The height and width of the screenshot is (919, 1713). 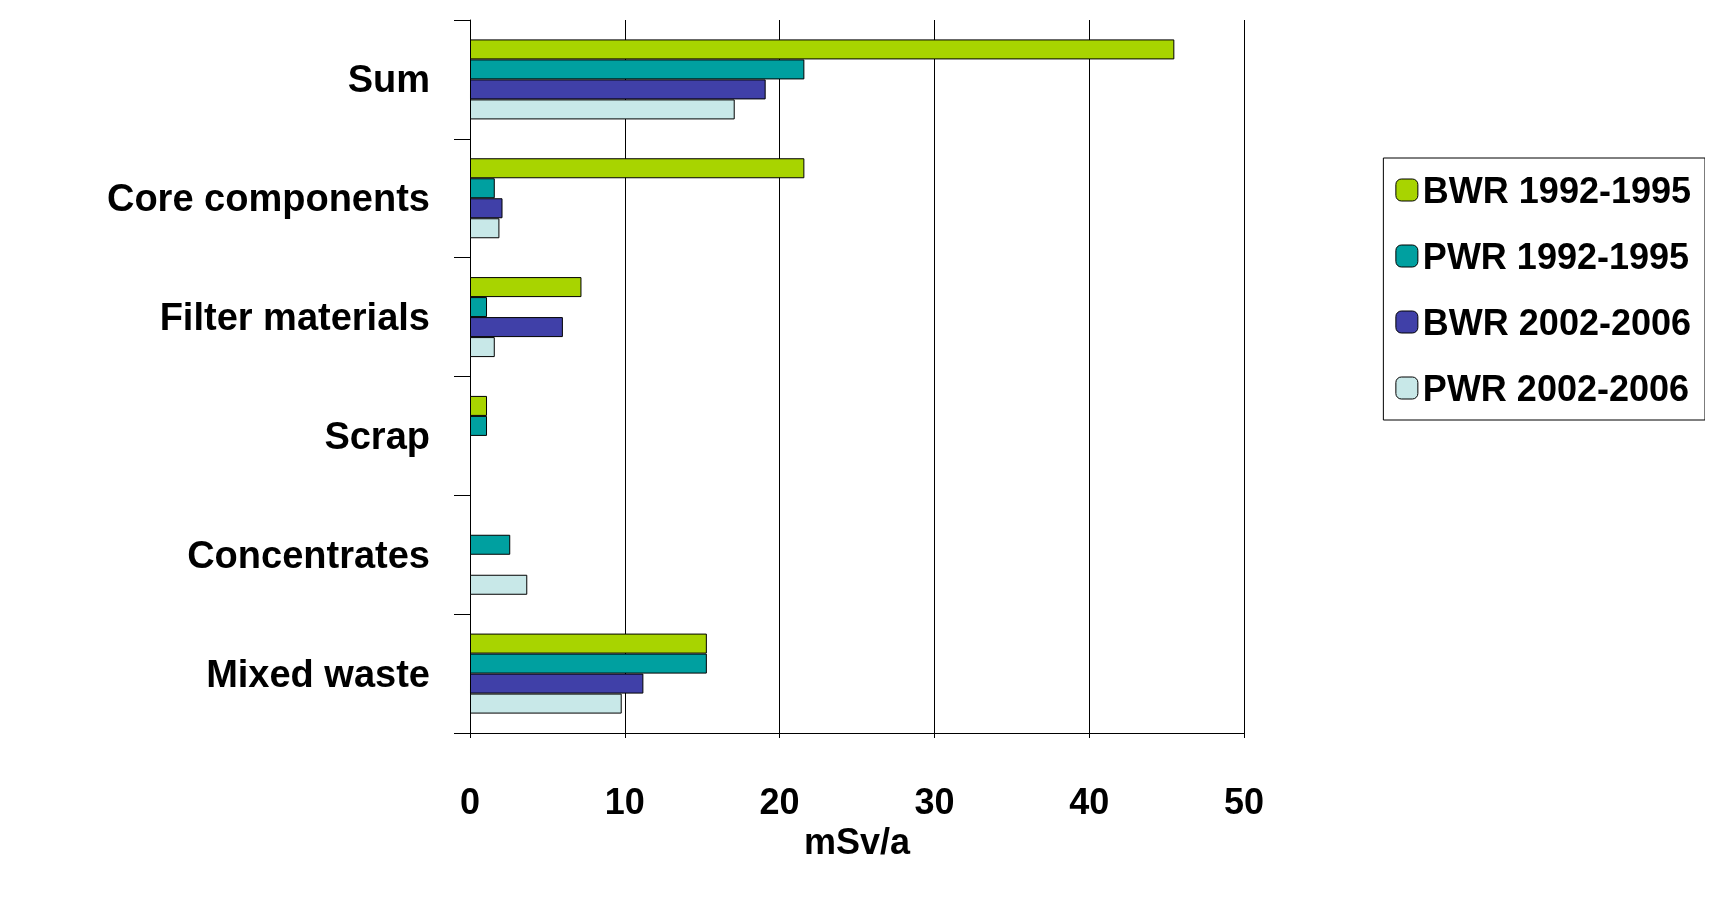 I want to click on x-axis-title: mSv/a, so click(x=857, y=842).